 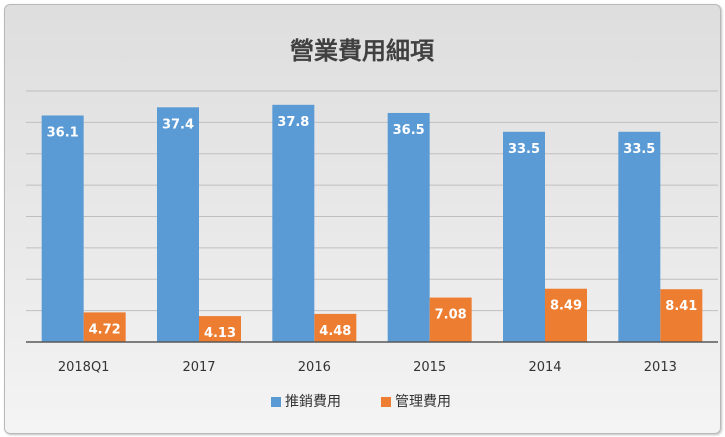 What do you see at coordinates (361, 402) in the screenshot?
I see `legend: 推銷費用 管理費用` at bounding box center [361, 402].